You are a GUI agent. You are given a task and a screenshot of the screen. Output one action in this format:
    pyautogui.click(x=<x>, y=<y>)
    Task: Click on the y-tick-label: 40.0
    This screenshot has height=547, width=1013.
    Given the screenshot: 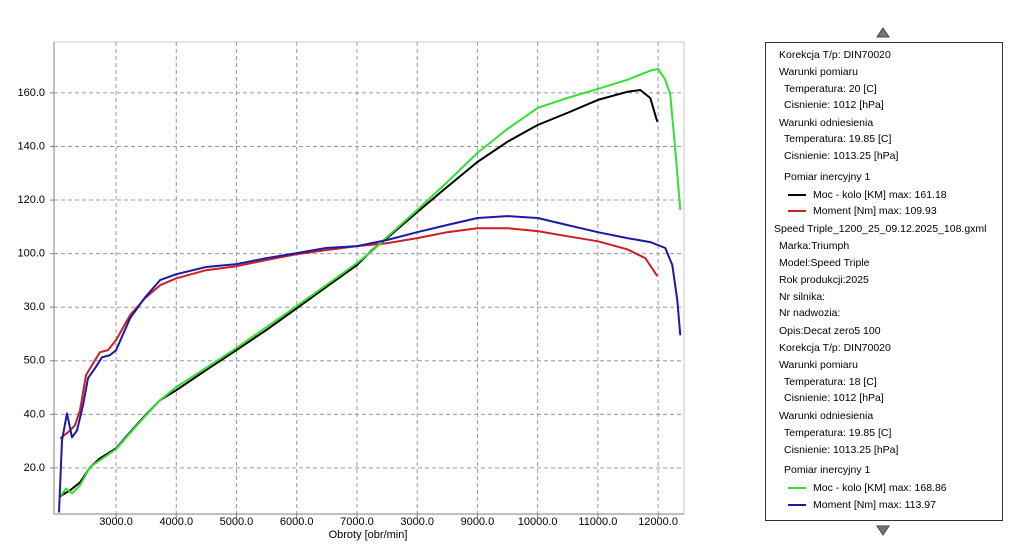 What is the action you would take?
    pyautogui.click(x=34, y=414)
    